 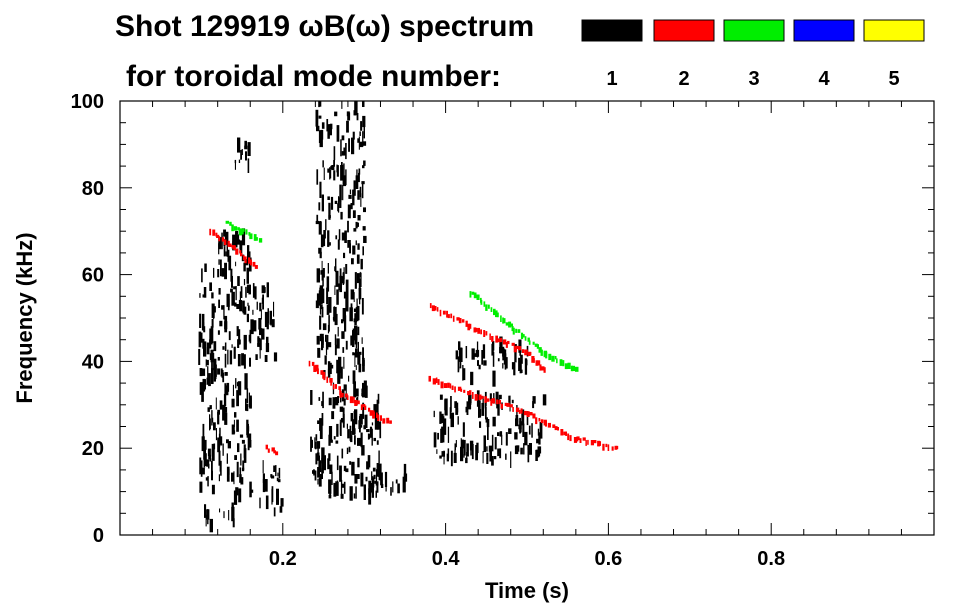 I want to click on y-tick-label: 0, so click(x=98, y=536).